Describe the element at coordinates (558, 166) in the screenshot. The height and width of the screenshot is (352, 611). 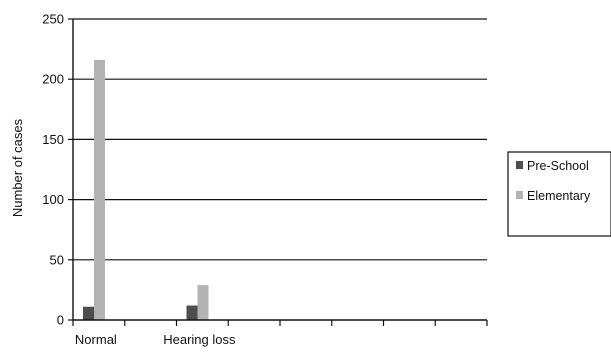
I see `legend-label: Pre-School` at that location.